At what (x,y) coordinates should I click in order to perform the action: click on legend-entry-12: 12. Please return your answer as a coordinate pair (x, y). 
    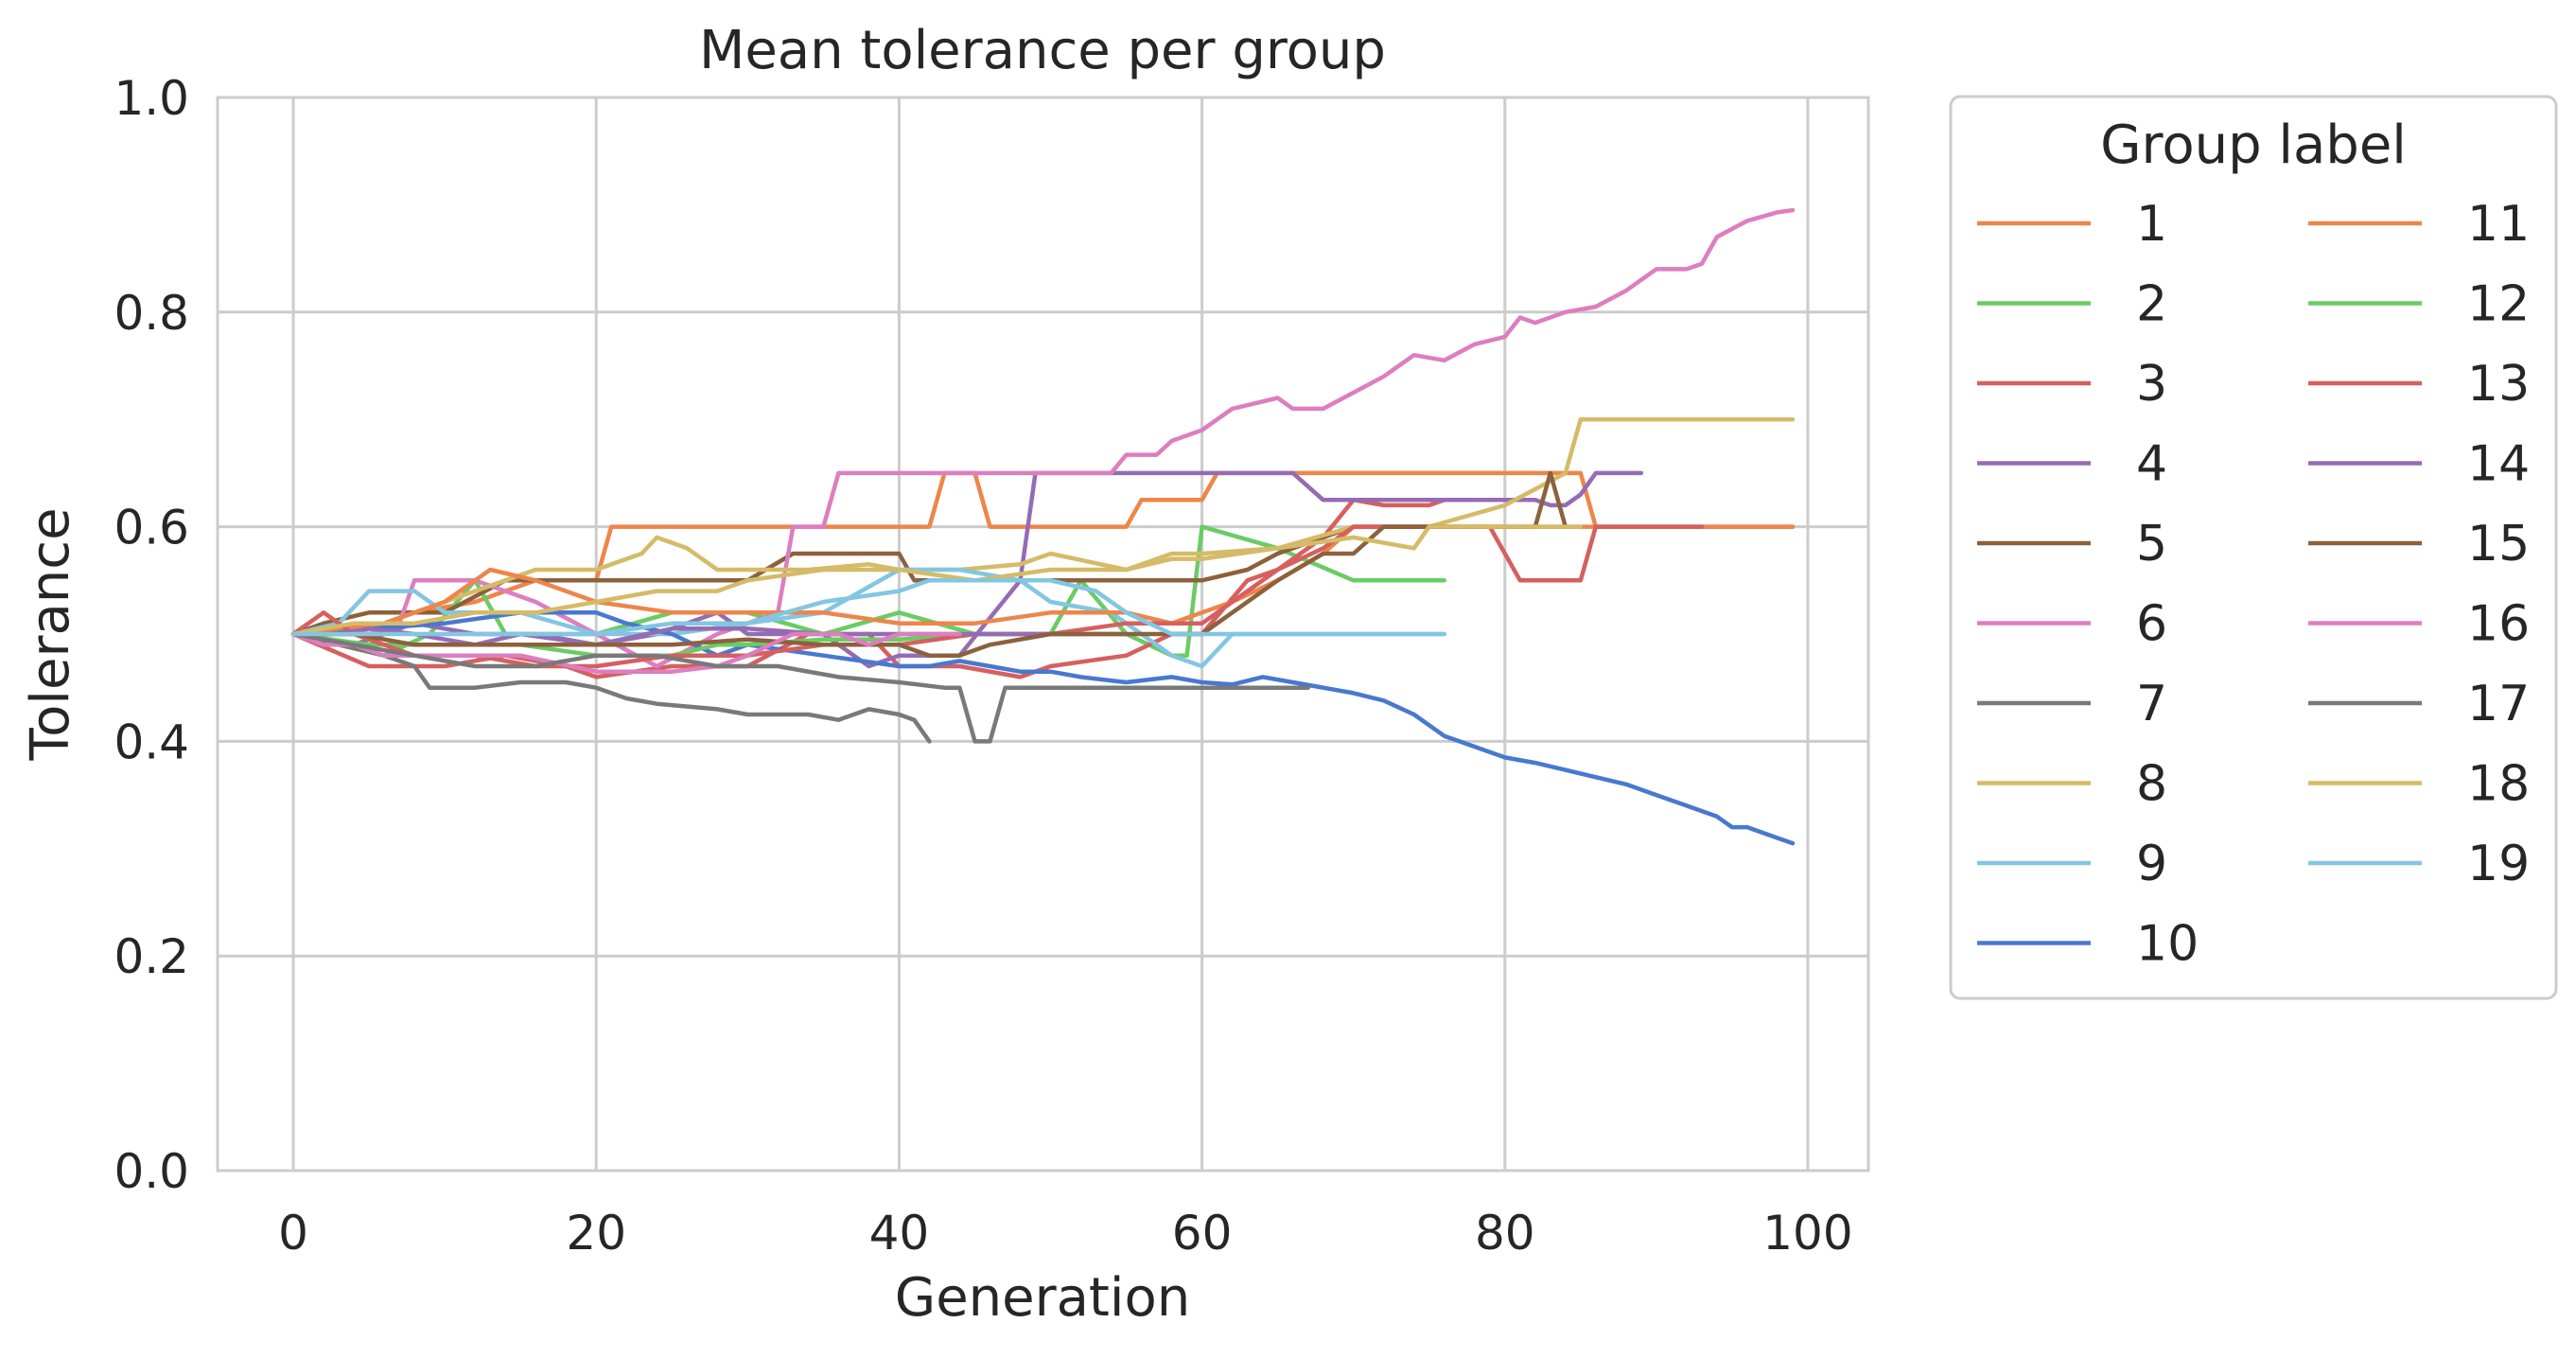
    Looking at the image, I should click on (2419, 304).